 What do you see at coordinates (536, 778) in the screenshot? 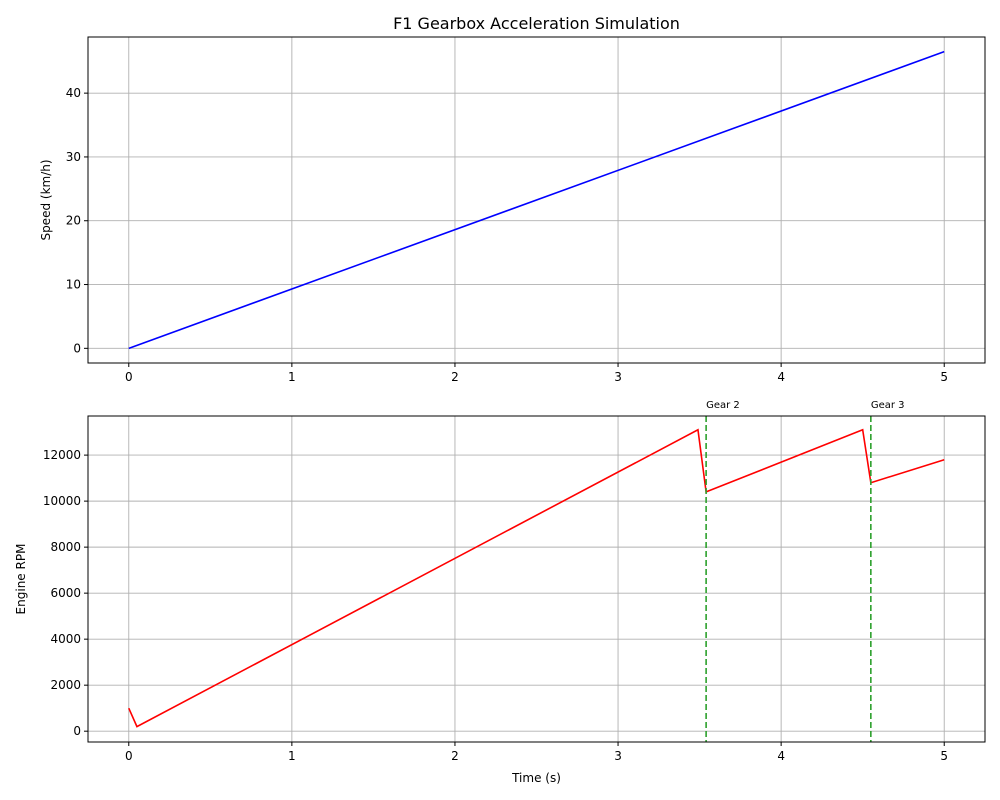
I see `x-axis-label: Time (s)` at bounding box center [536, 778].